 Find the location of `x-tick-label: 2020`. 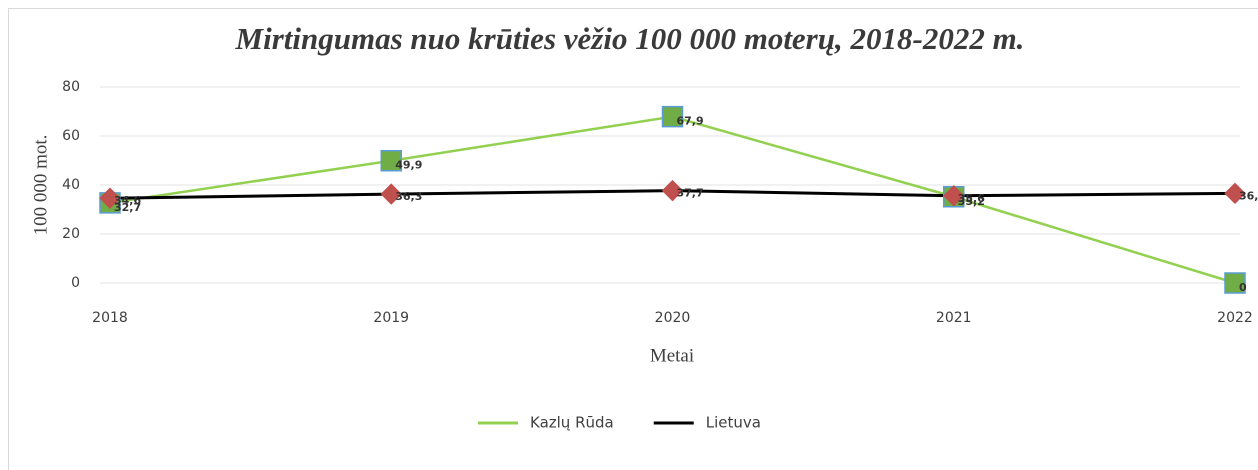

x-tick-label: 2020 is located at coordinates (673, 318).